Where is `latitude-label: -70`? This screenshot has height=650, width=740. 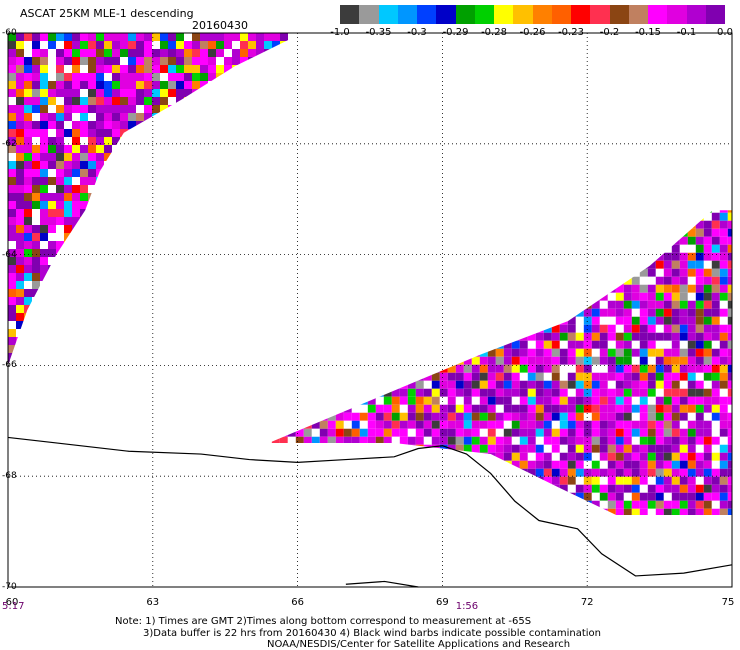
latitude-label: -70 is located at coordinates (9, 587).